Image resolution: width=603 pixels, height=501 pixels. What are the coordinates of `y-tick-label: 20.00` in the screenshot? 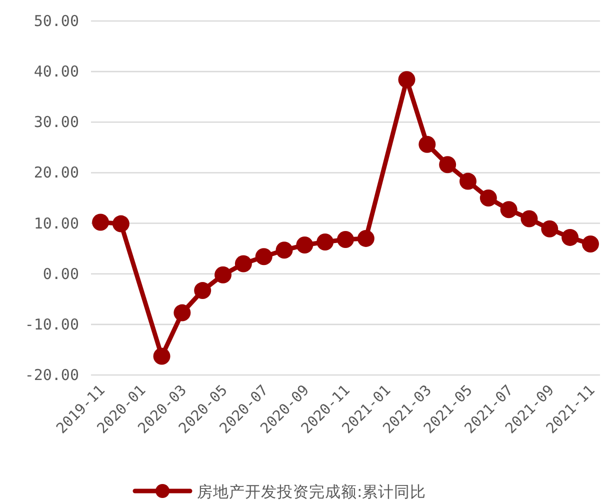 It's located at (56, 173).